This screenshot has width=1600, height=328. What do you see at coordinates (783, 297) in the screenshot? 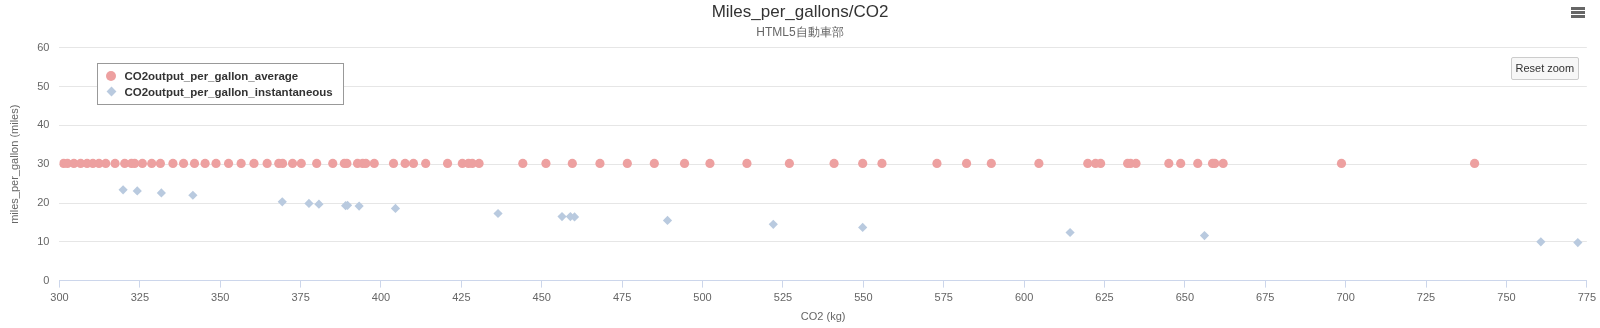
I see `x-tick-label: 525` at bounding box center [783, 297].